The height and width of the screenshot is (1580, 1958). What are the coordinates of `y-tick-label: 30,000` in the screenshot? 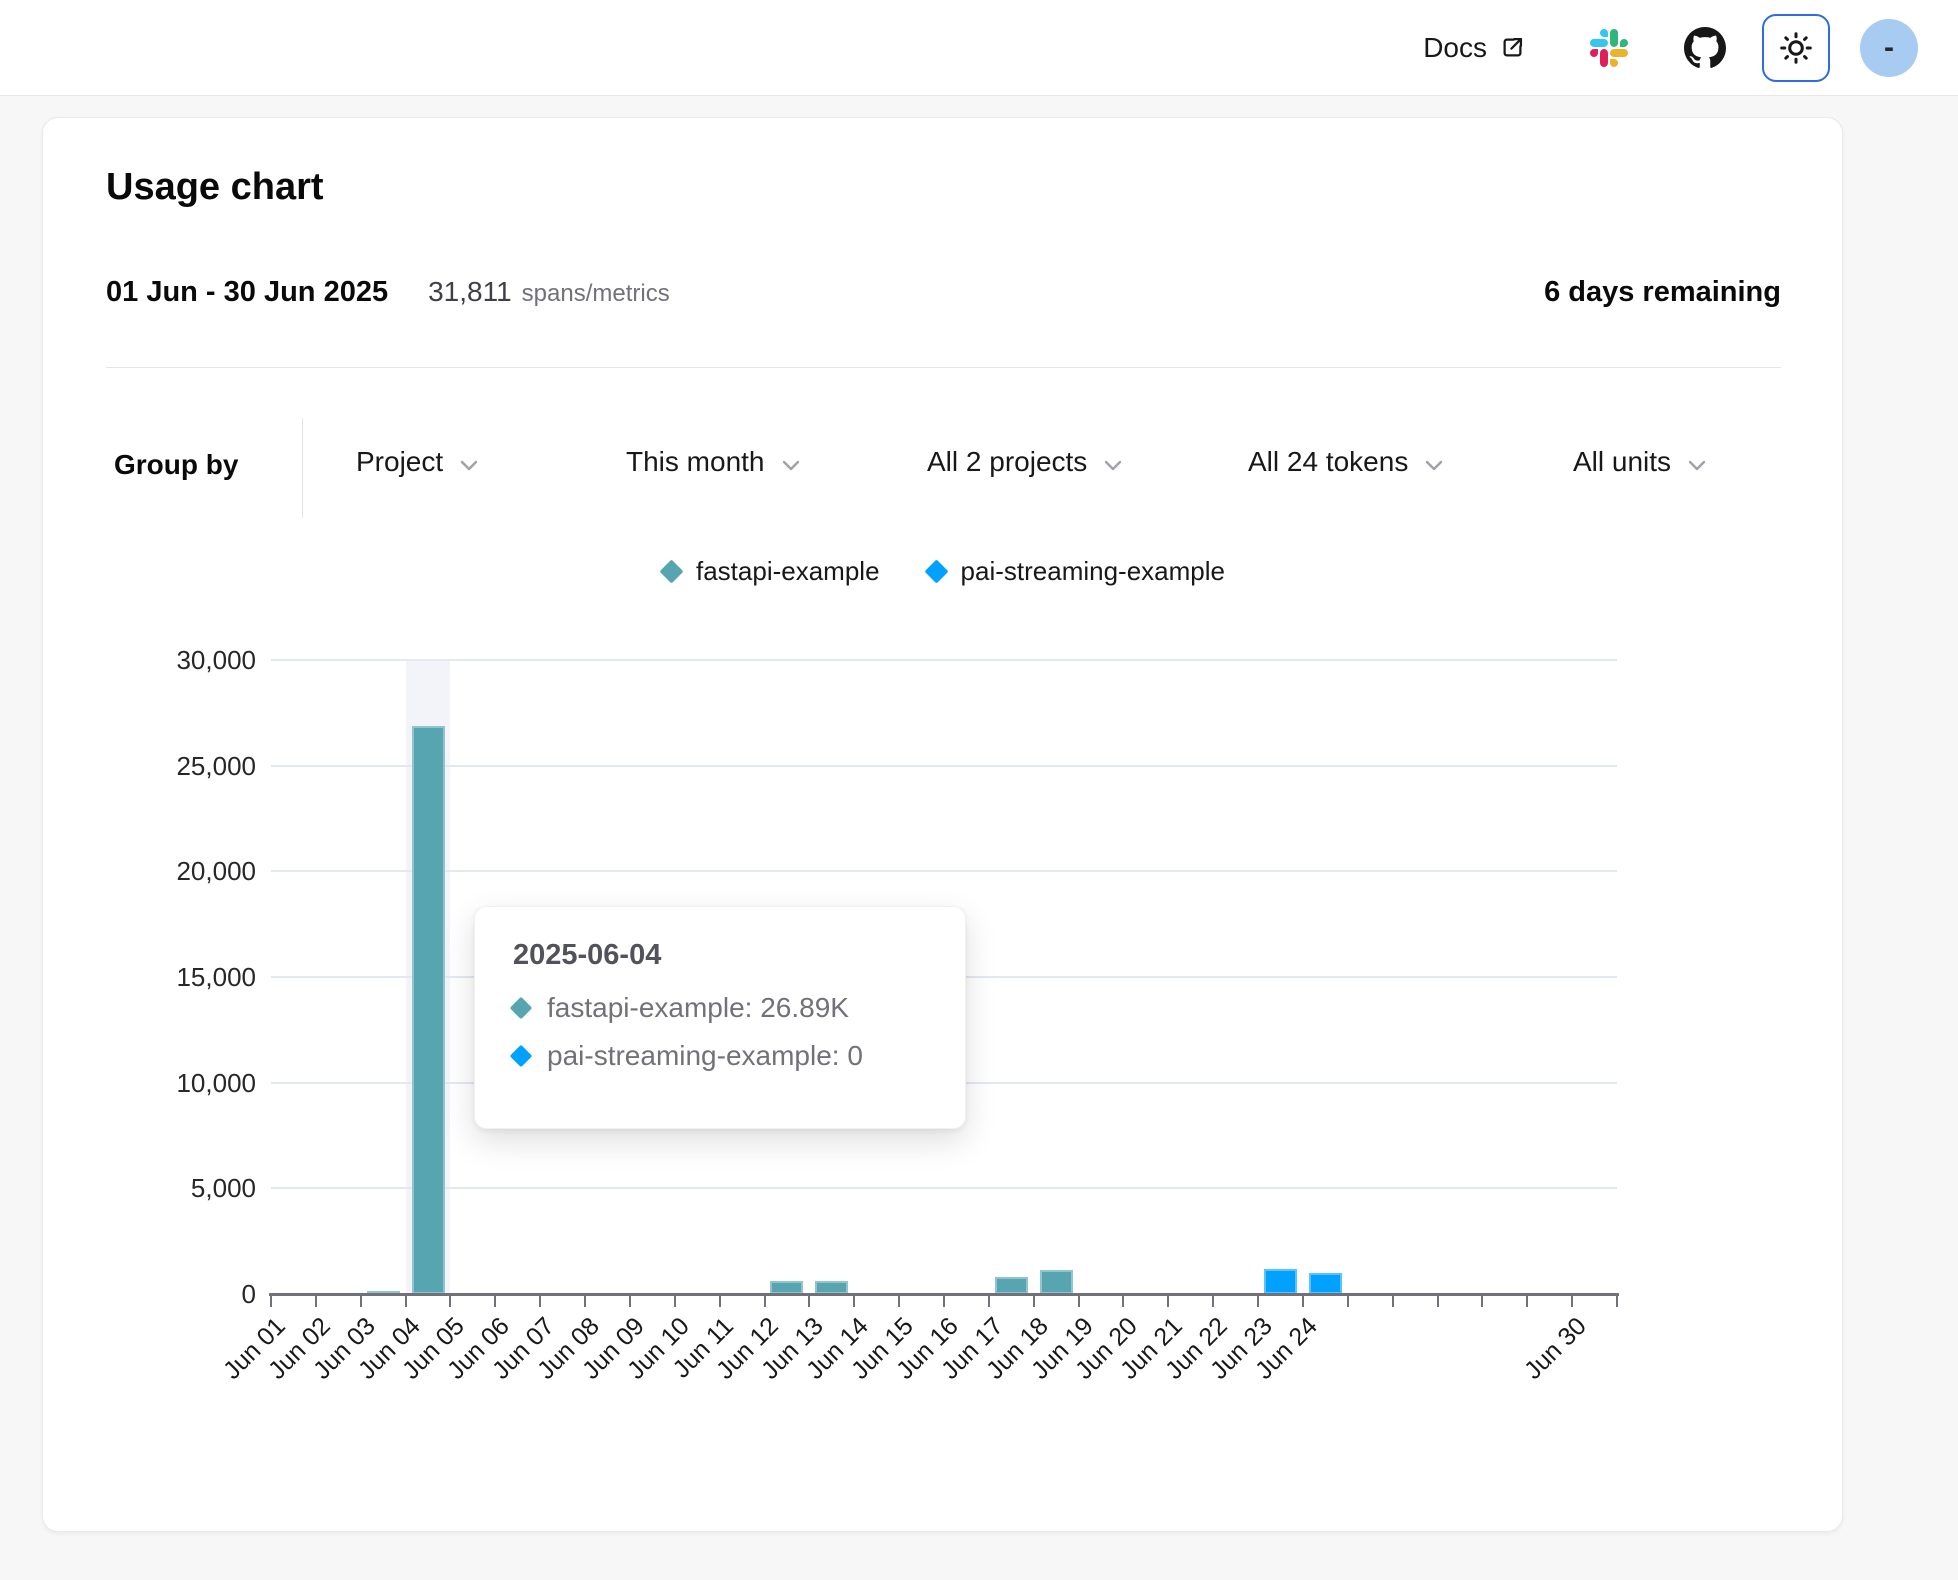 It's located at (216, 660).